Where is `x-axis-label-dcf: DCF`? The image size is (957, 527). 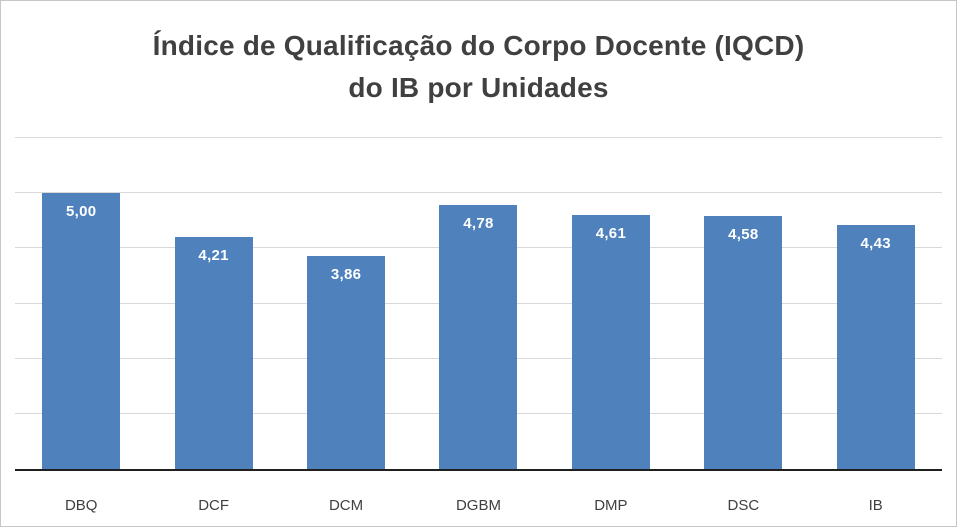 x-axis-label-dcf: DCF is located at coordinates (214, 505).